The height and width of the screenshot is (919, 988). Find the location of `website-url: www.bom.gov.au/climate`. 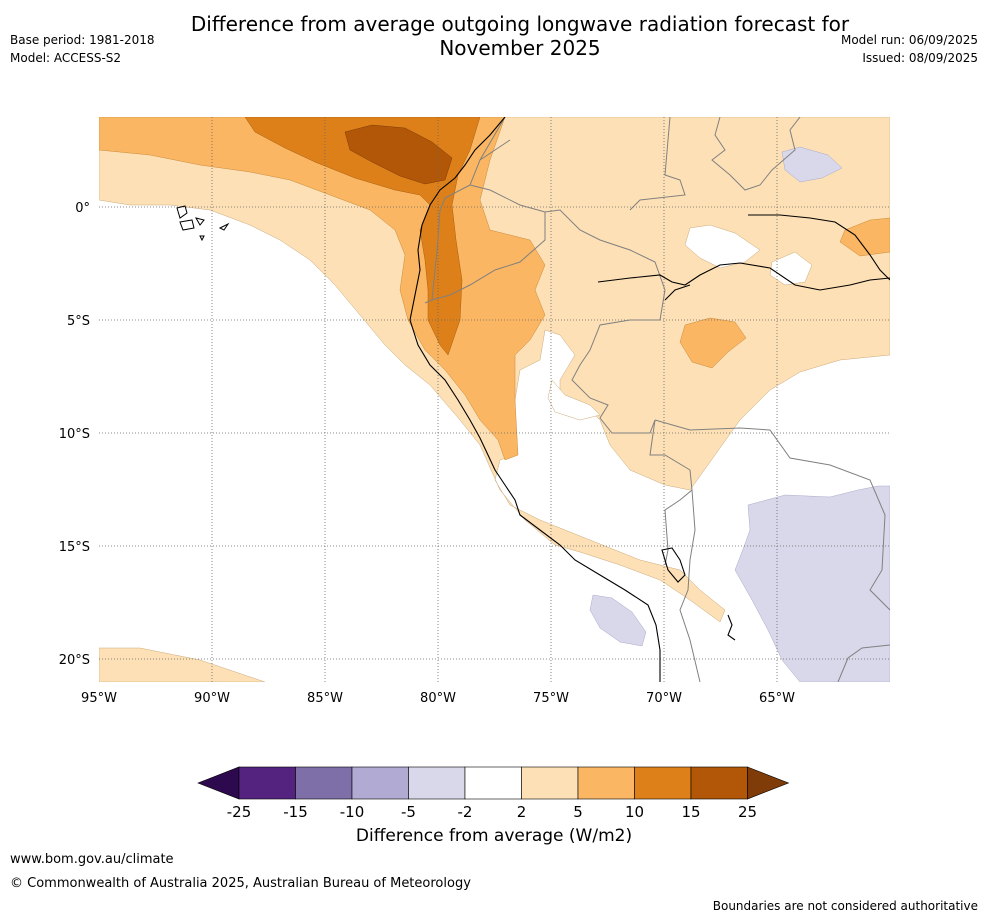

website-url: www.bom.gov.au/climate is located at coordinates (92, 859).